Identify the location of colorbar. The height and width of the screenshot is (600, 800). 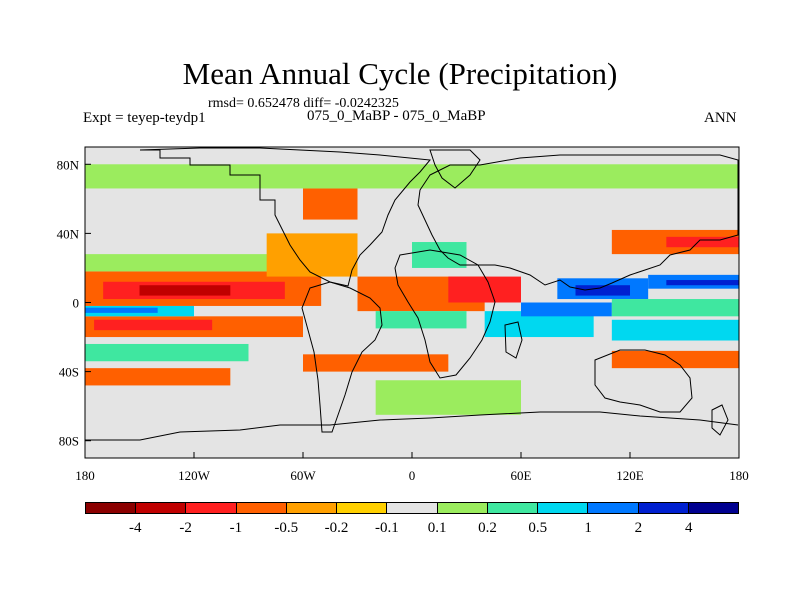
(412, 508).